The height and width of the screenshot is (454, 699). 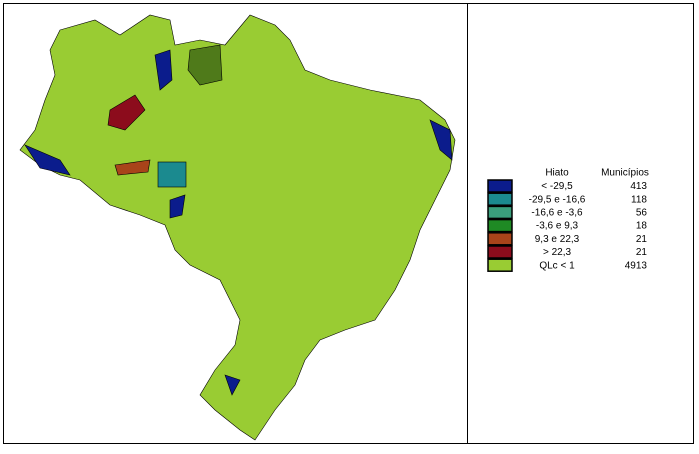 I want to click on legend-label: < -29,5, so click(x=557, y=186).